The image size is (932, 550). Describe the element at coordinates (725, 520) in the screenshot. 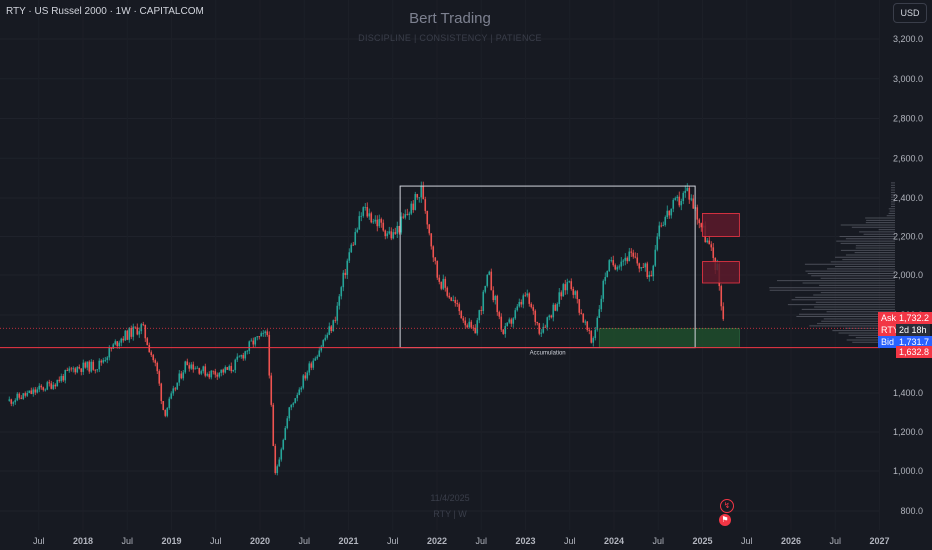

I see `flag-icon: ⚑` at that location.